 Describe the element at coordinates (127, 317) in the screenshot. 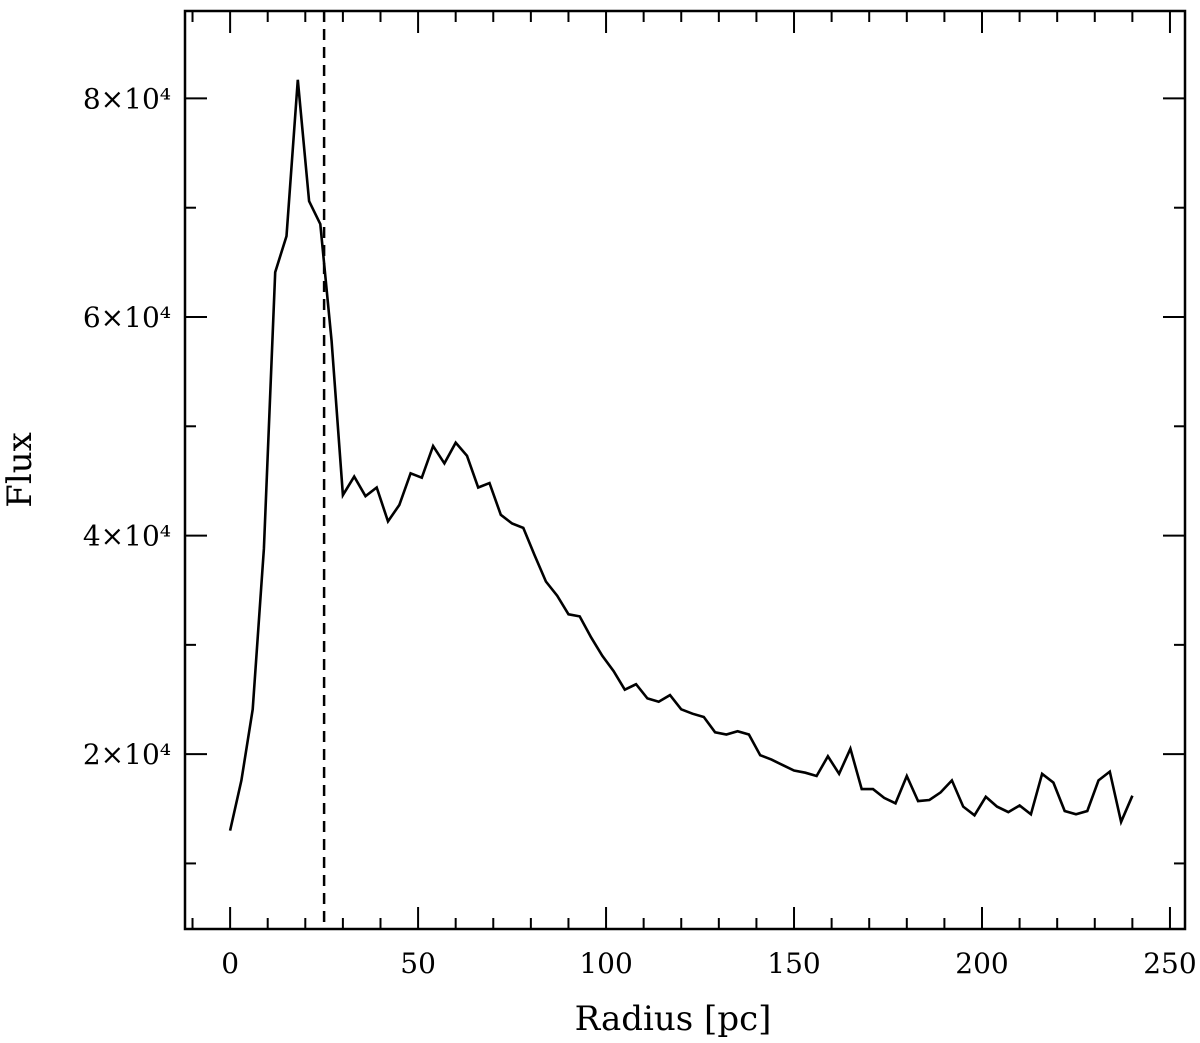

I see `y-tick-label: 6×10⁴` at that location.